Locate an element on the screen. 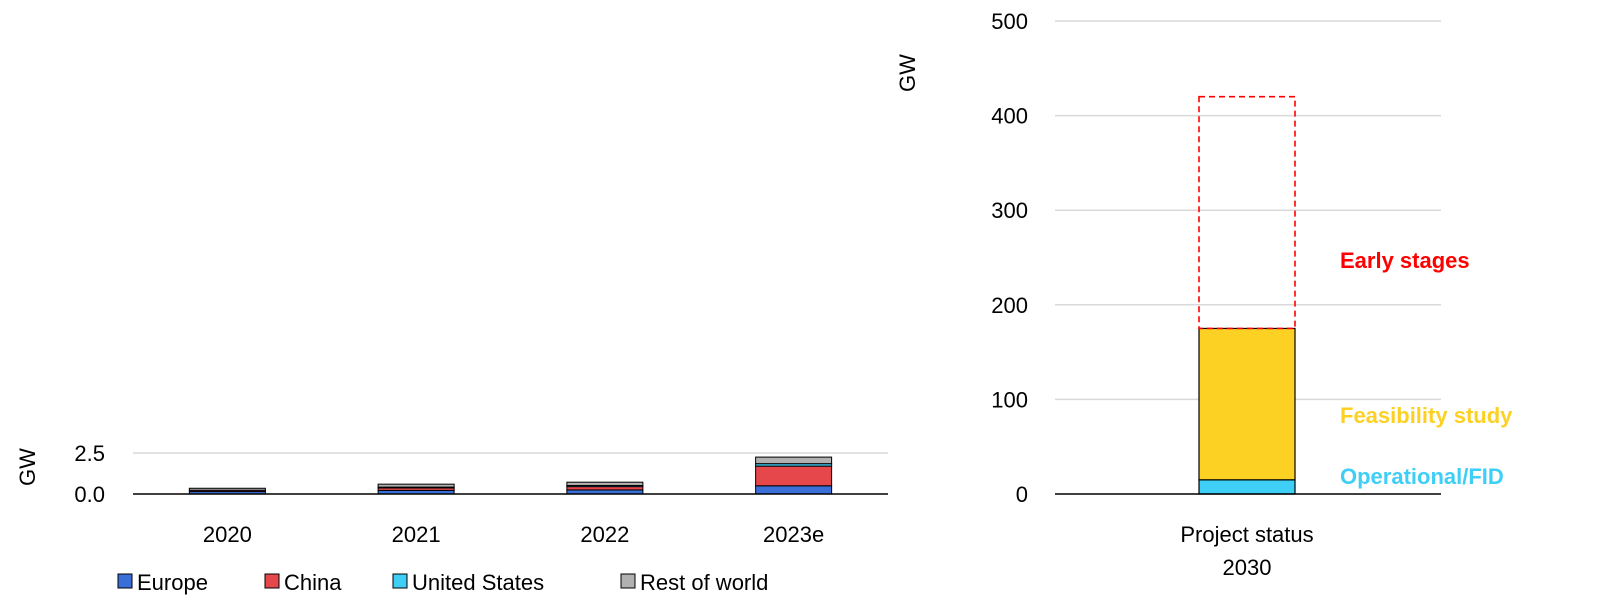 Image resolution: width=1602 pixels, height=609 pixels. right-y-tick-label: 400 is located at coordinates (1009, 116).